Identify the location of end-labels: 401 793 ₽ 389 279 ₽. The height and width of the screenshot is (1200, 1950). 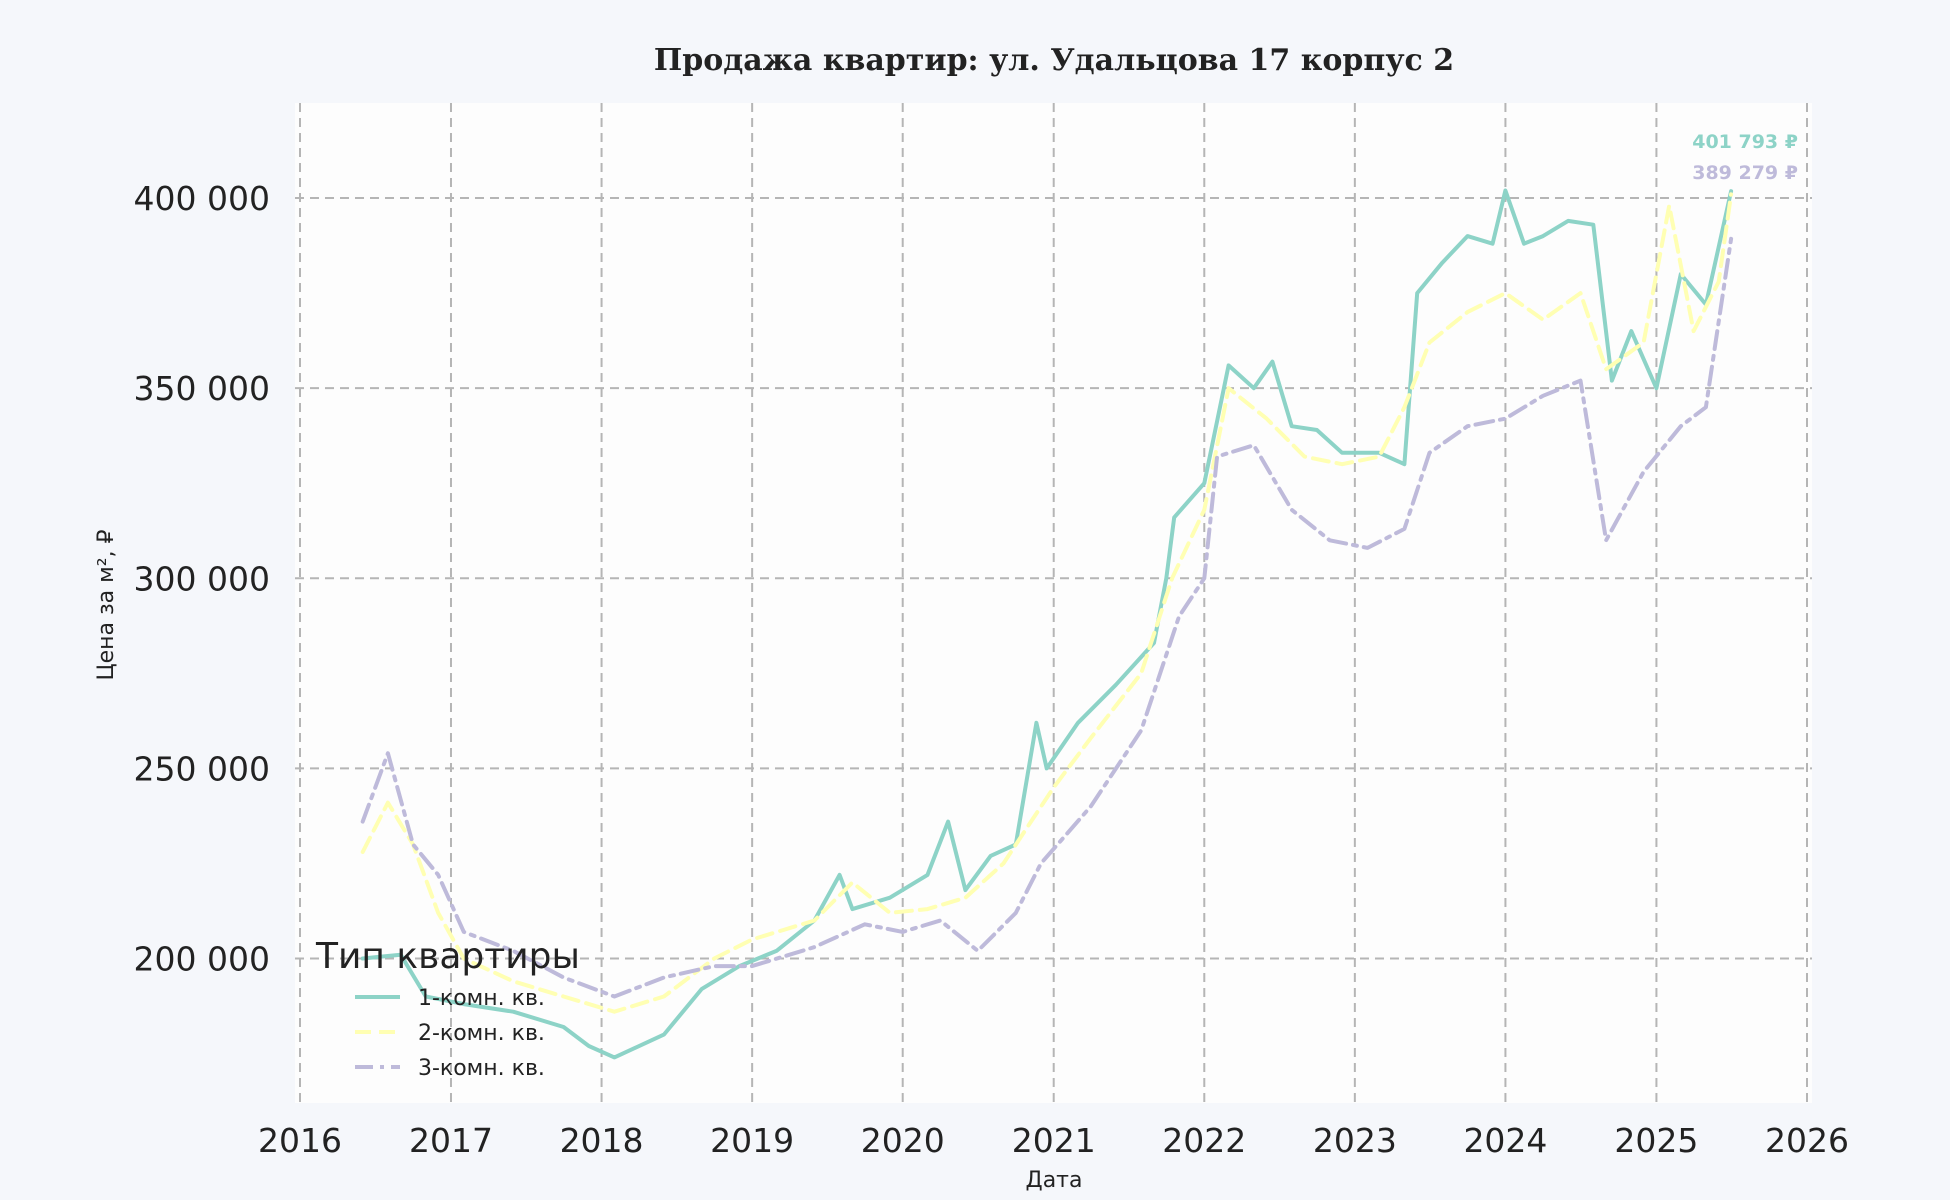
(1745, 157).